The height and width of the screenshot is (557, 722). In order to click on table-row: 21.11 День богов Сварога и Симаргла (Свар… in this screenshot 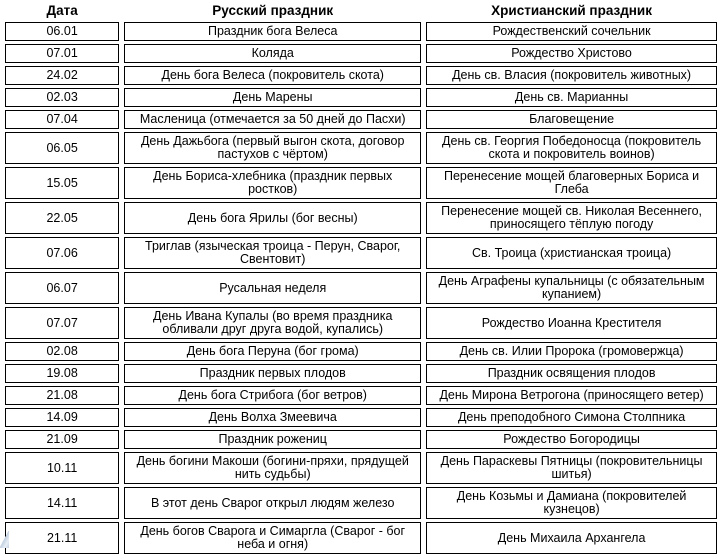, I will do `click(361, 538)`.